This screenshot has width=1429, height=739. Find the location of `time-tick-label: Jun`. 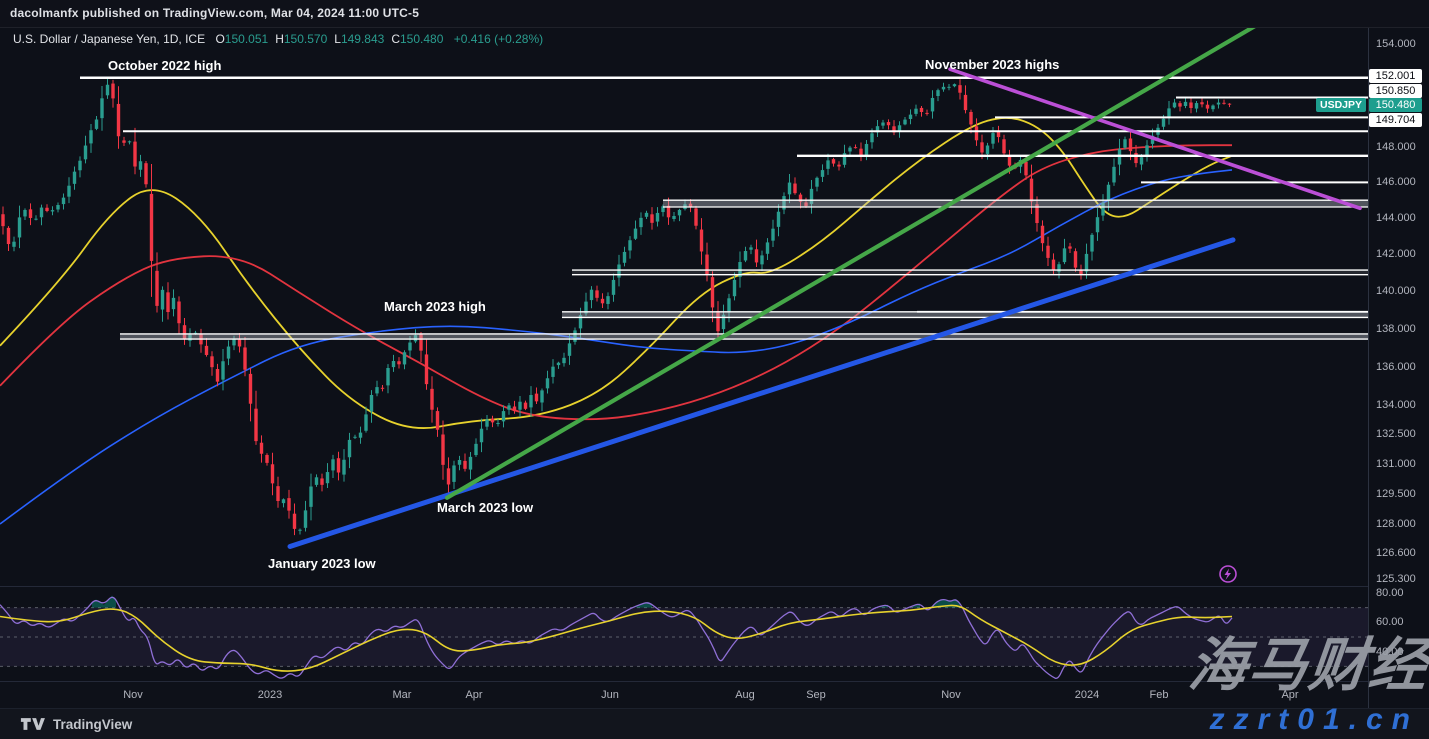

time-tick-label: Jun is located at coordinates (610, 695).